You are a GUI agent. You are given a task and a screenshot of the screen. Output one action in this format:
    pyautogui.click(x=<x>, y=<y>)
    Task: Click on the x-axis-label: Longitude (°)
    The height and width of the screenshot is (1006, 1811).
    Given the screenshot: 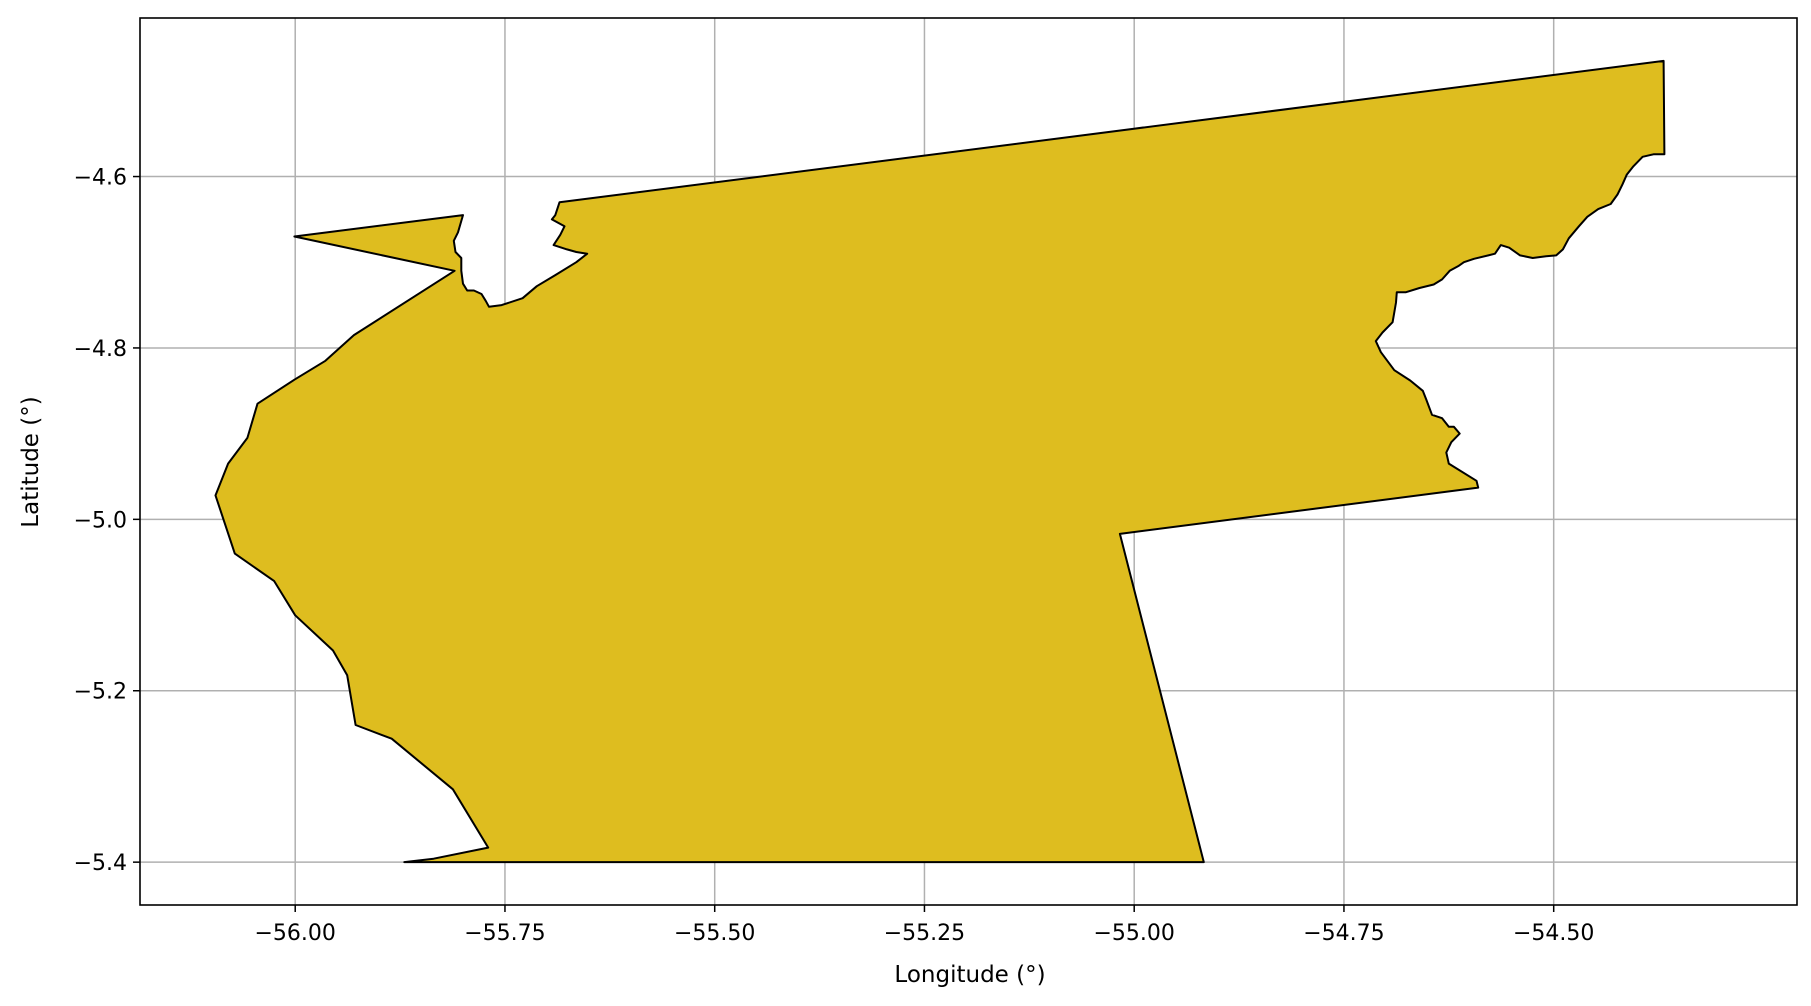 What is the action you would take?
    pyautogui.click(x=969, y=975)
    